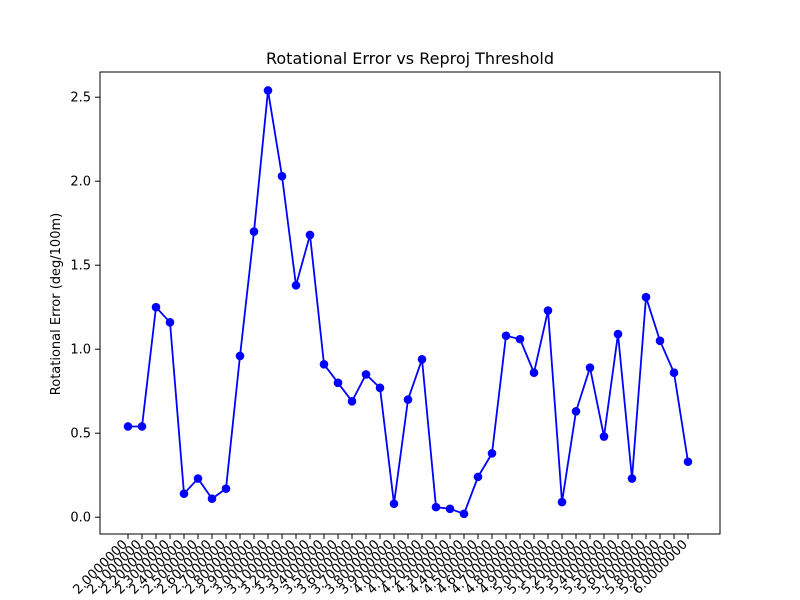 The height and width of the screenshot is (600, 800). I want to click on y-tick-label: 1.5, so click(80, 266).